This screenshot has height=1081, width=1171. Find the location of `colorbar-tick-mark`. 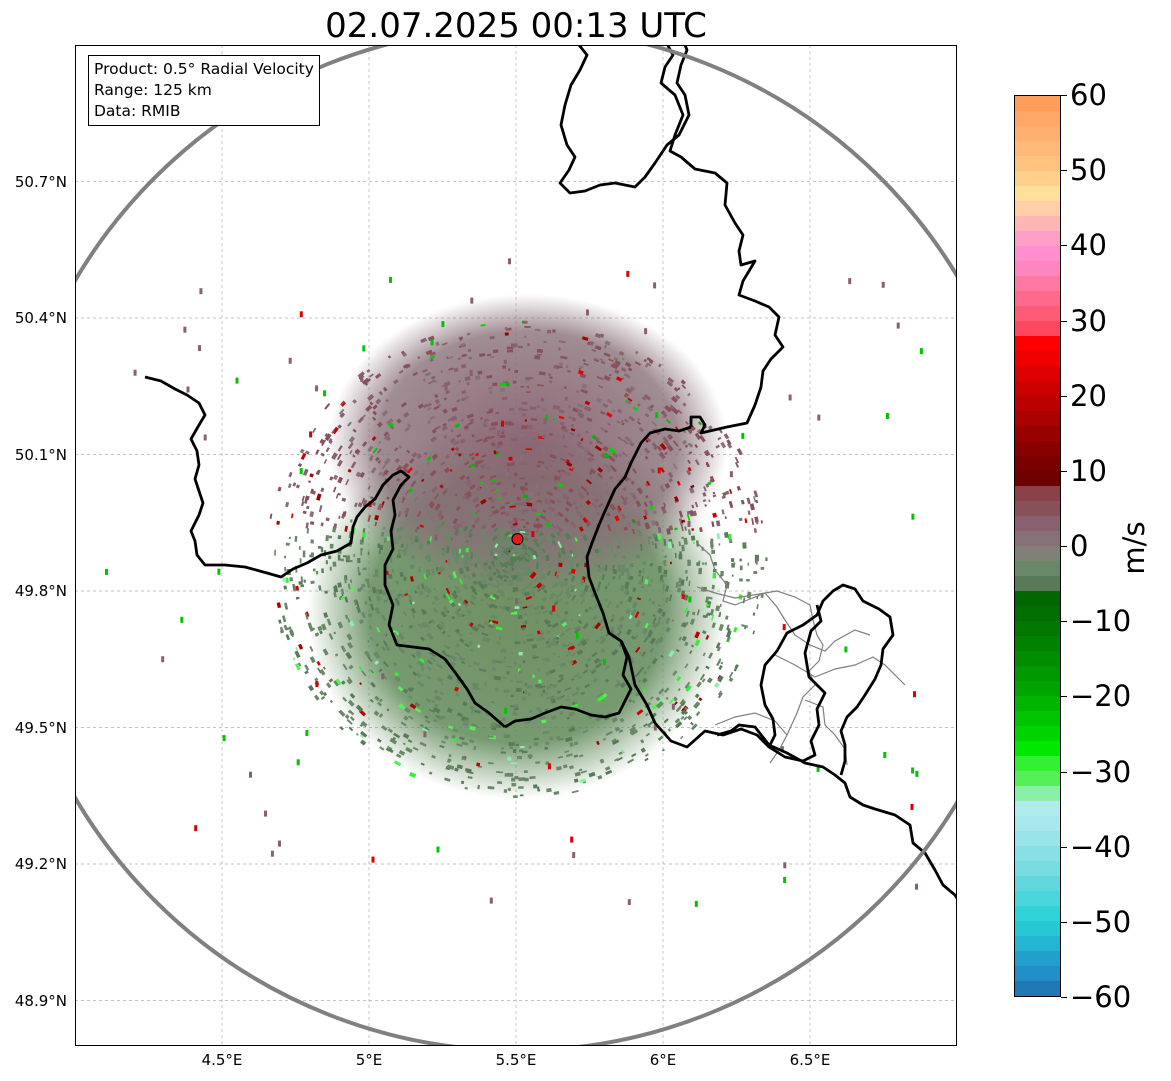

colorbar-tick-mark is located at coordinates (1064, 321).